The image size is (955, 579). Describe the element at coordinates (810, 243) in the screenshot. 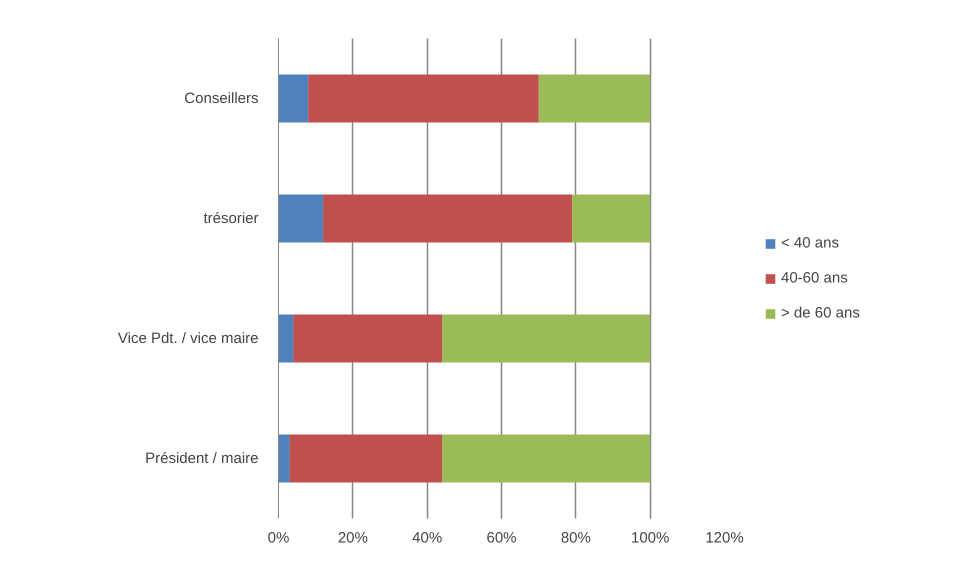

I see `legend-label: < 40 ans` at that location.